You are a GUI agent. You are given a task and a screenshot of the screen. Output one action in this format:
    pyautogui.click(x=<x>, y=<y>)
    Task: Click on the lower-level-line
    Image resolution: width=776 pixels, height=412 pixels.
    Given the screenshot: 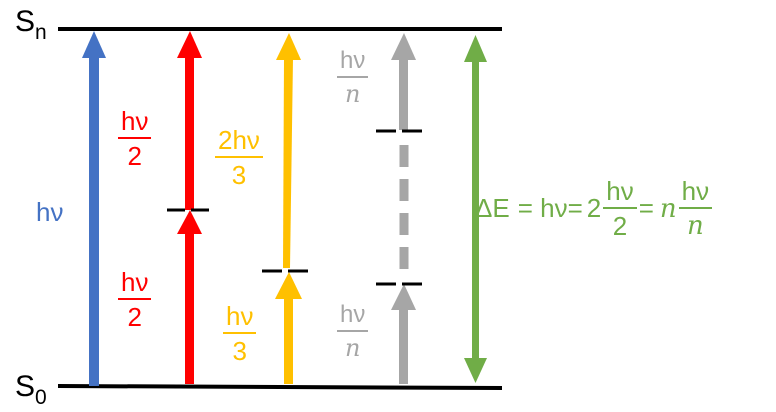 What is the action you would take?
    pyautogui.click(x=280, y=387)
    